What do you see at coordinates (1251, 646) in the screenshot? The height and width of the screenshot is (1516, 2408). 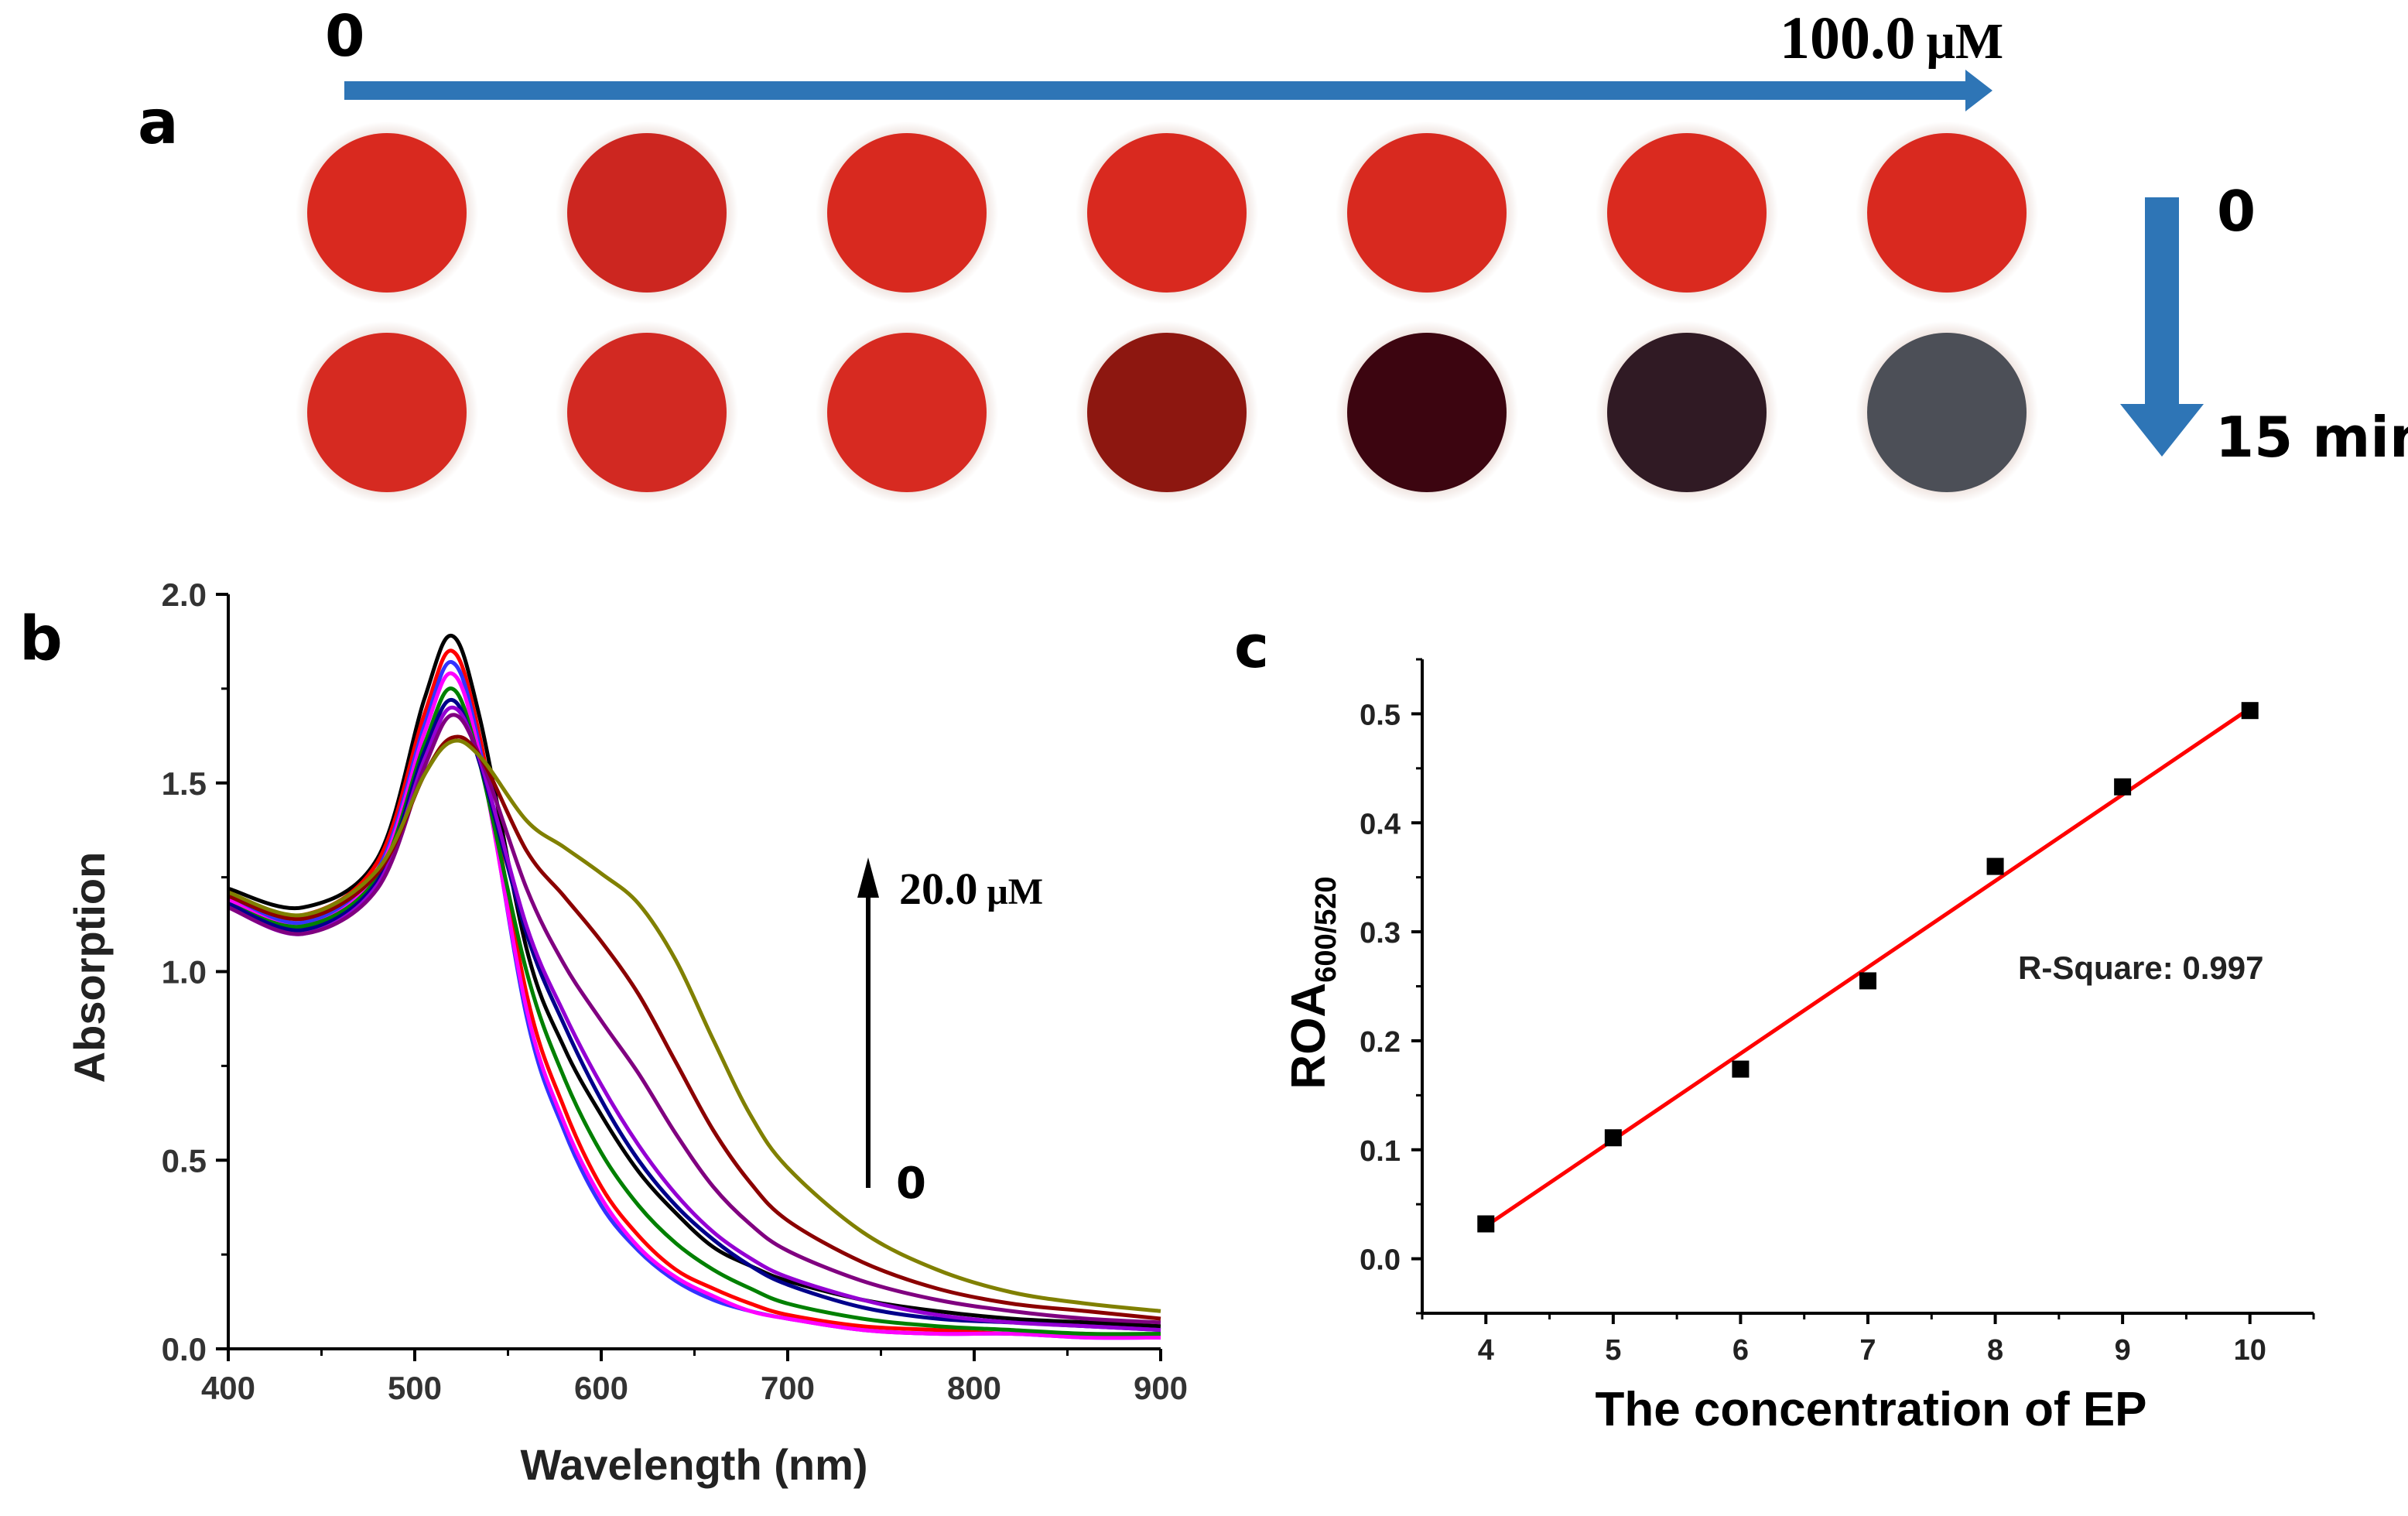 I see `panel-c-letter: c` at bounding box center [1251, 646].